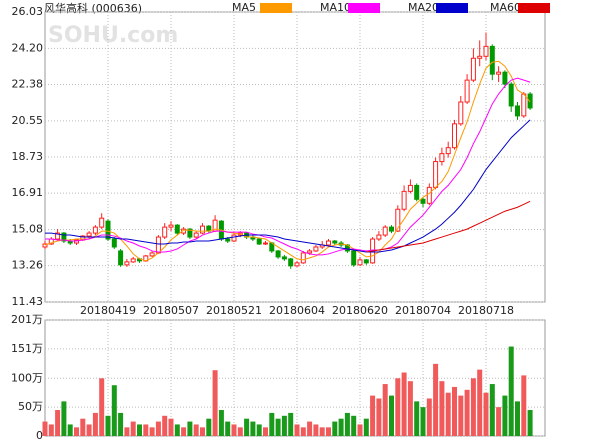 This screenshot has height=440, width=600. What do you see at coordinates (335, 7) in the screenshot?
I see `legend-label: MA10` at bounding box center [335, 7].